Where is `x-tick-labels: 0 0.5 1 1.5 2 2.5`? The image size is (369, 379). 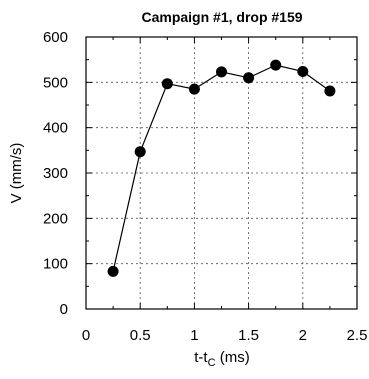 x-tick-labels: 0 0.5 1 1.5 2 2.5 is located at coordinates (225, 335).